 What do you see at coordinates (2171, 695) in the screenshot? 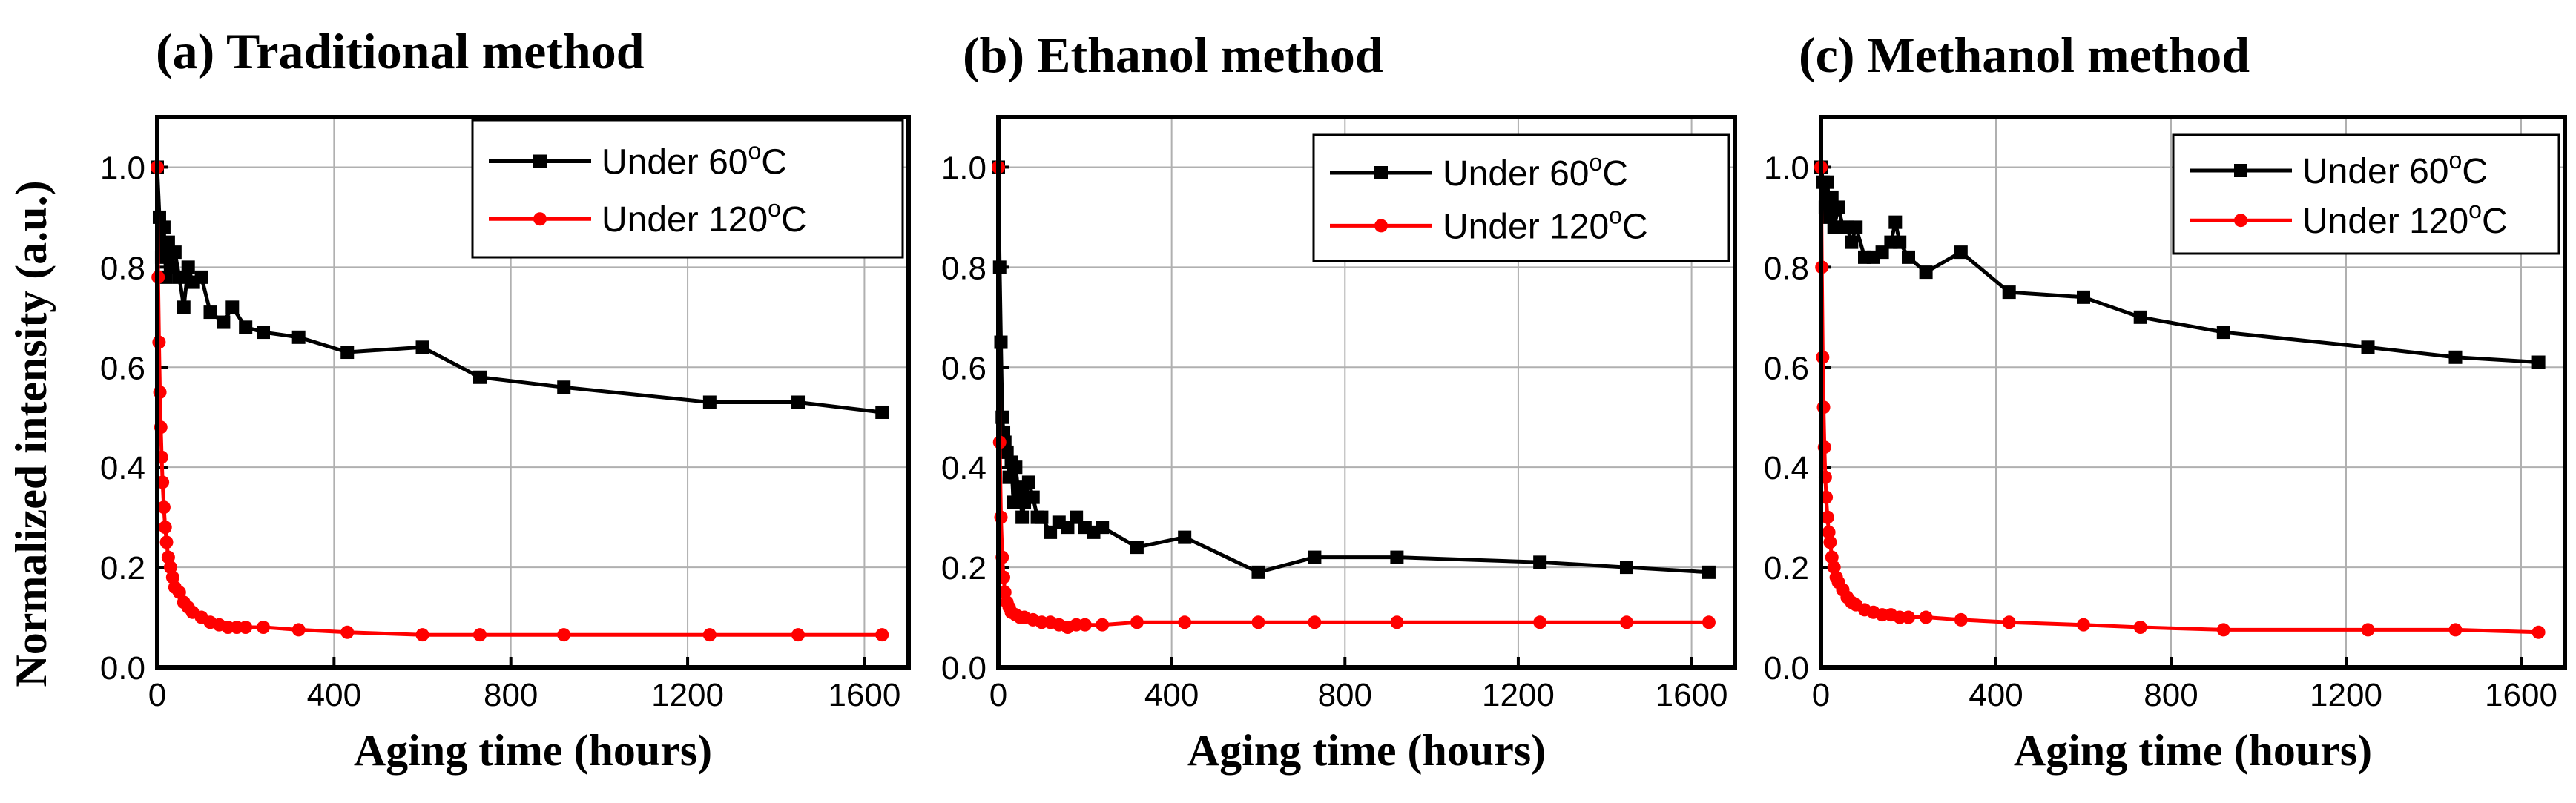
I see `panel-c-xtick-label-2: 800` at bounding box center [2171, 695].